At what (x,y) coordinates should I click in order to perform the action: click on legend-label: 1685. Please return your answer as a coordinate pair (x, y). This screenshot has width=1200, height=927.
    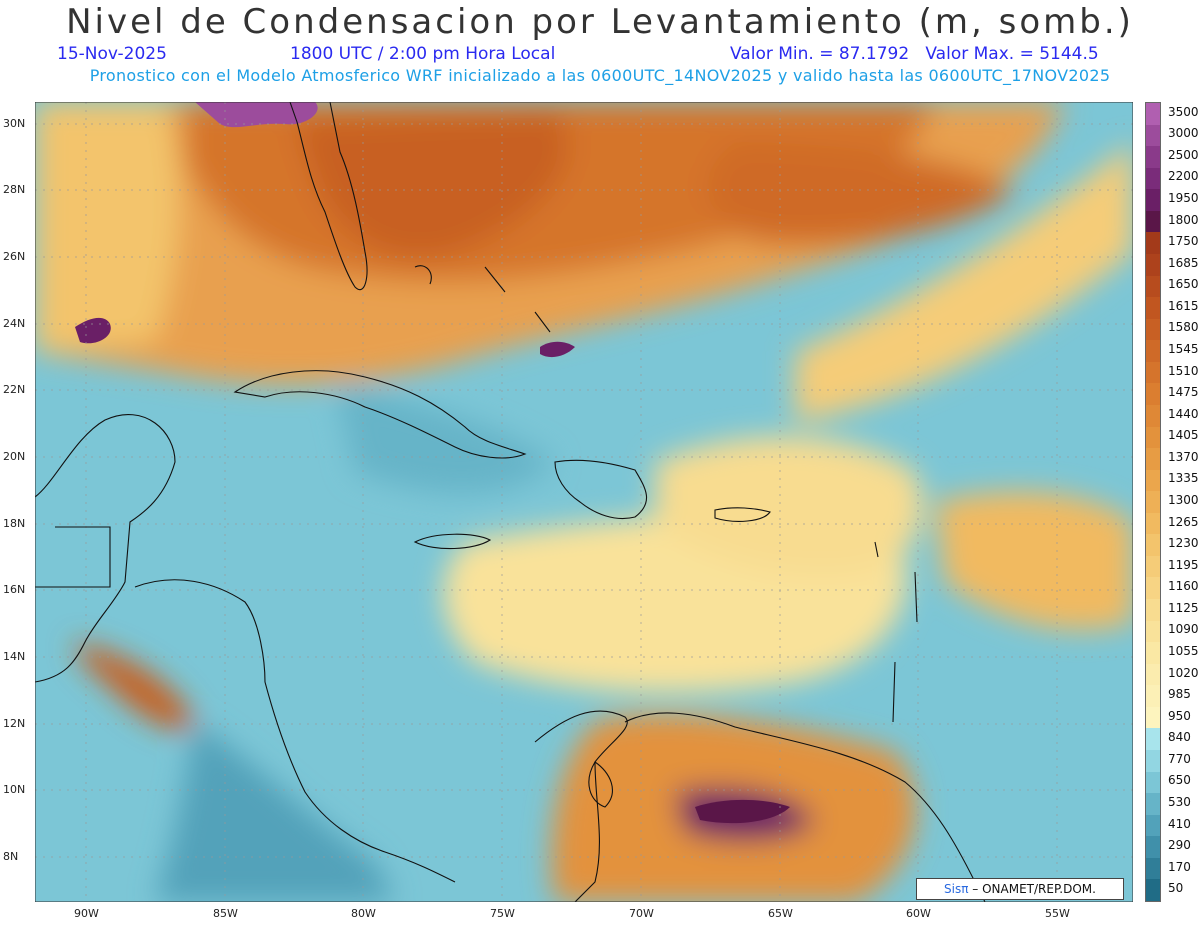
    Looking at the image, I should click on (1183, 262).